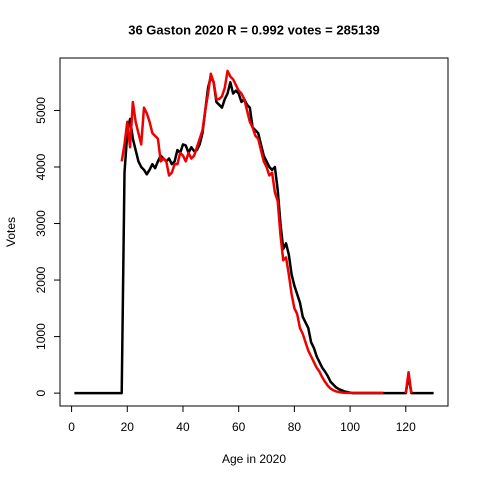 This screenshot has width=480, height=480. I want to click on y-axis-label: Votes, so click(11, 232).